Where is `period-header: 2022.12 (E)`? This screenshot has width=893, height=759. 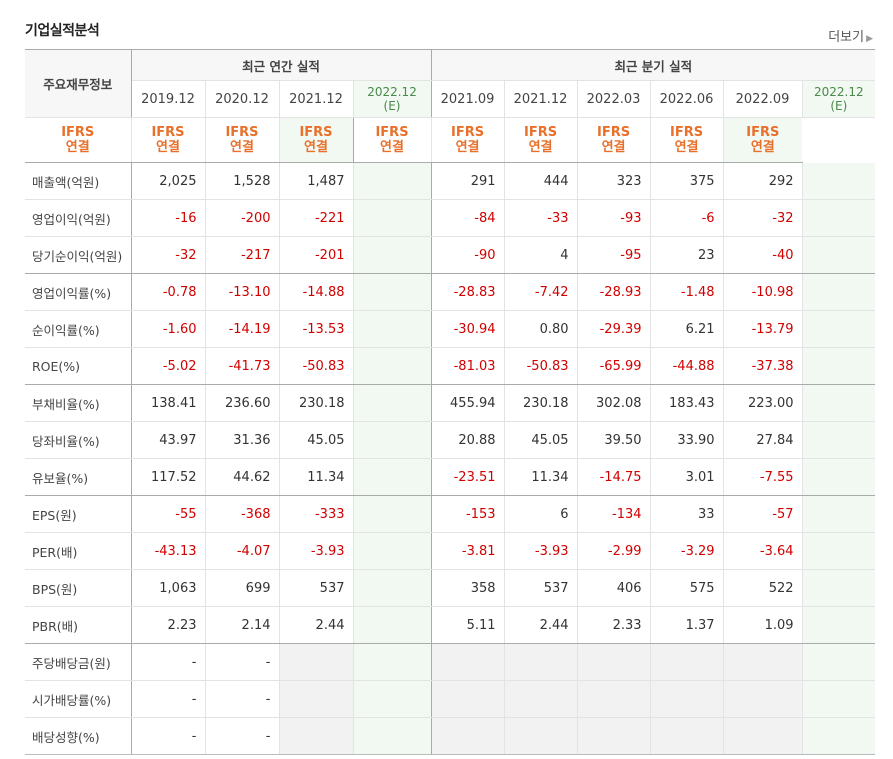
period-header: 2022.12 (E) is located at coordinates (392, 99).